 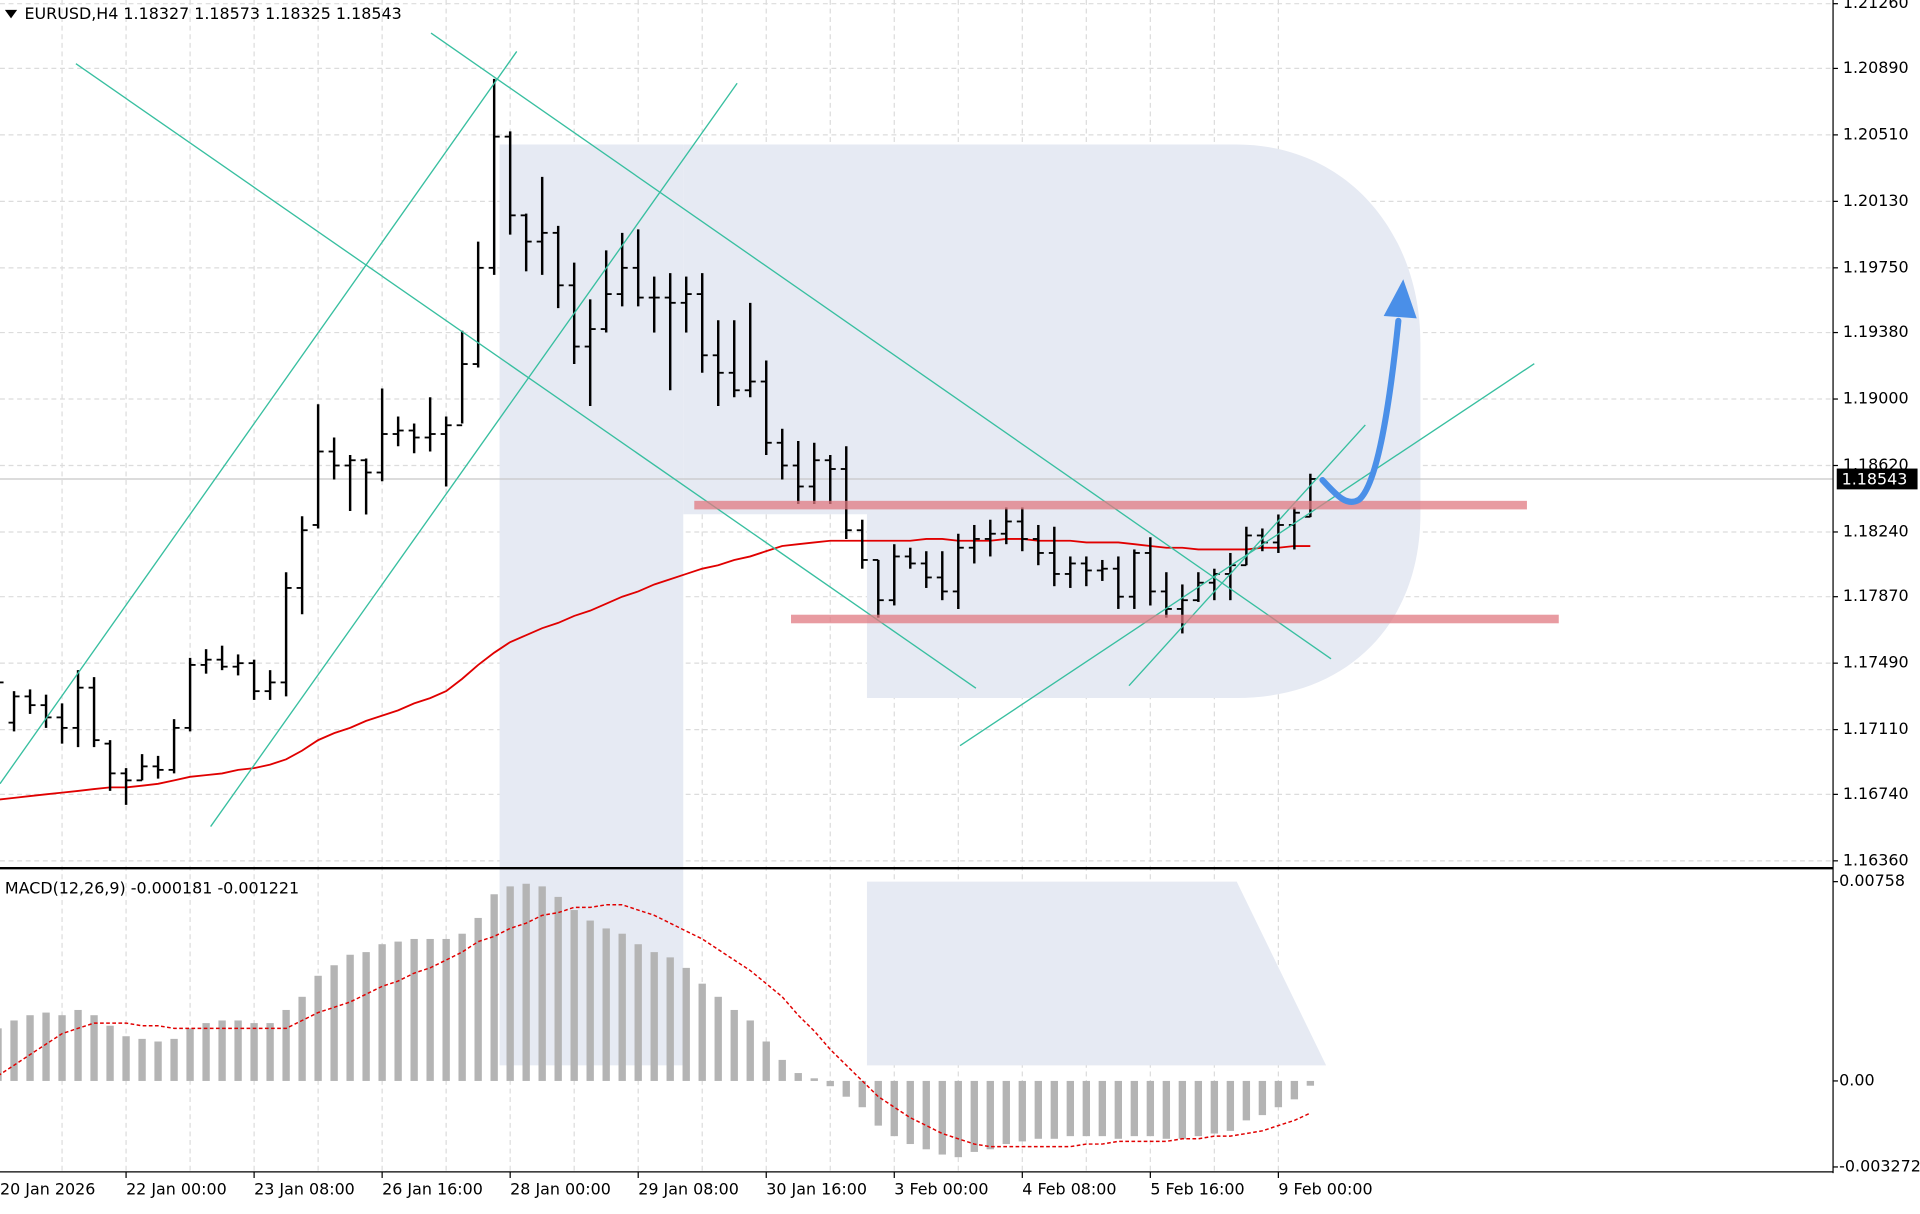 What do you see at coordinates (688, 1189) in the screenshot?
I see `x-tick-label: 29 Jan 08:00` at bounding box center [688, 1189].